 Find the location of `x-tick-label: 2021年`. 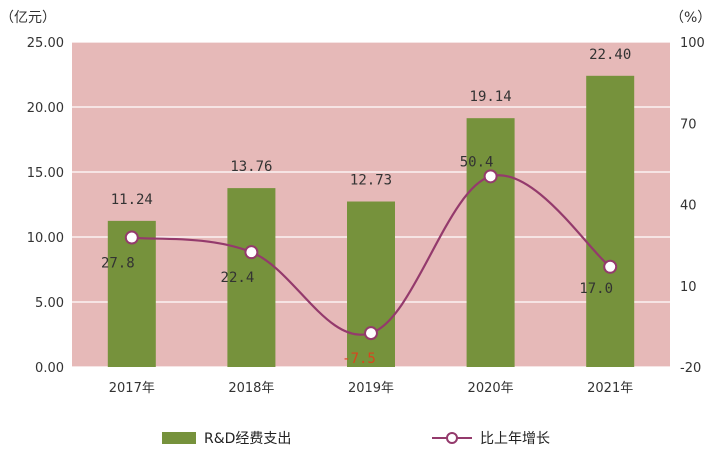

x-tick-label: 2021年 is located at coordinates (610, 388).